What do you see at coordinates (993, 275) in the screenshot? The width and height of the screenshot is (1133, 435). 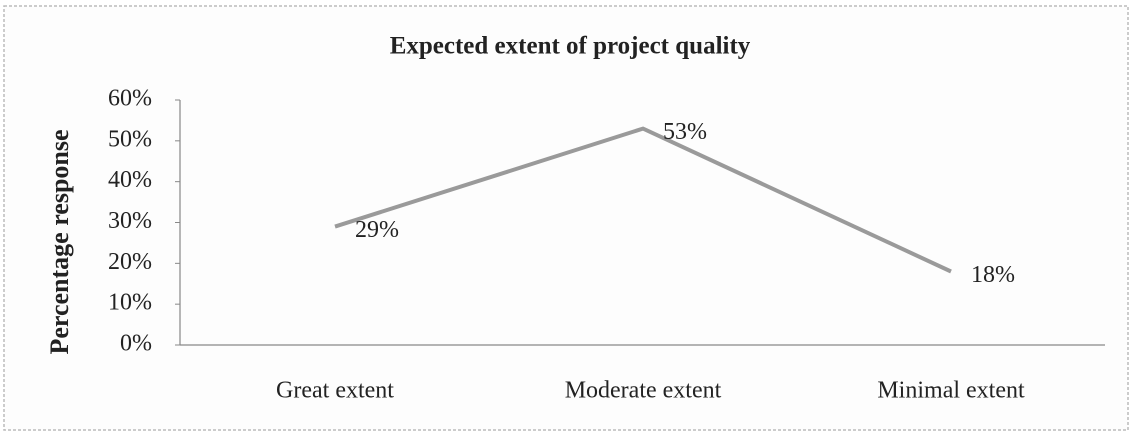 I see `data-label: 18%` at bounding box center [993, 275].